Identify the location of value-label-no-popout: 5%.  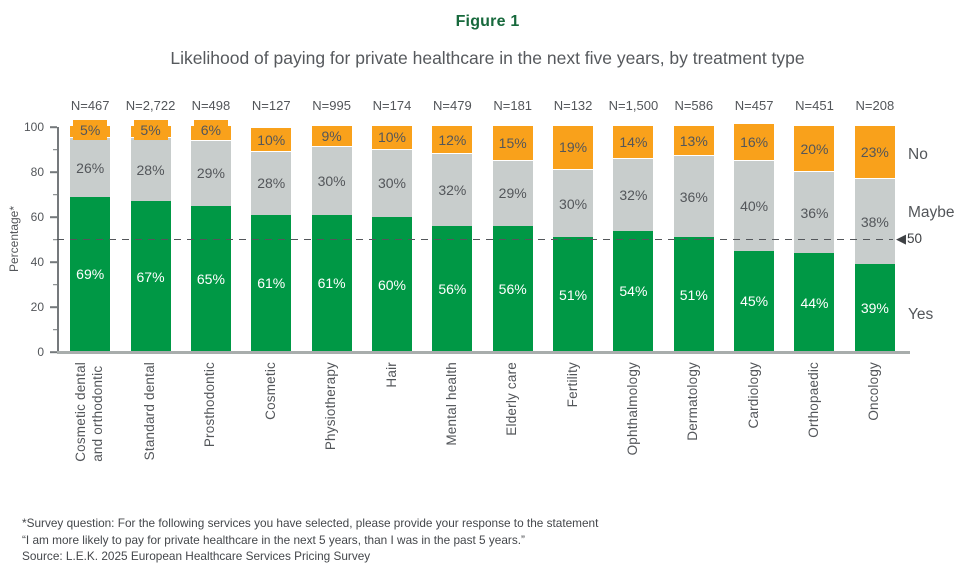
(150, 130).